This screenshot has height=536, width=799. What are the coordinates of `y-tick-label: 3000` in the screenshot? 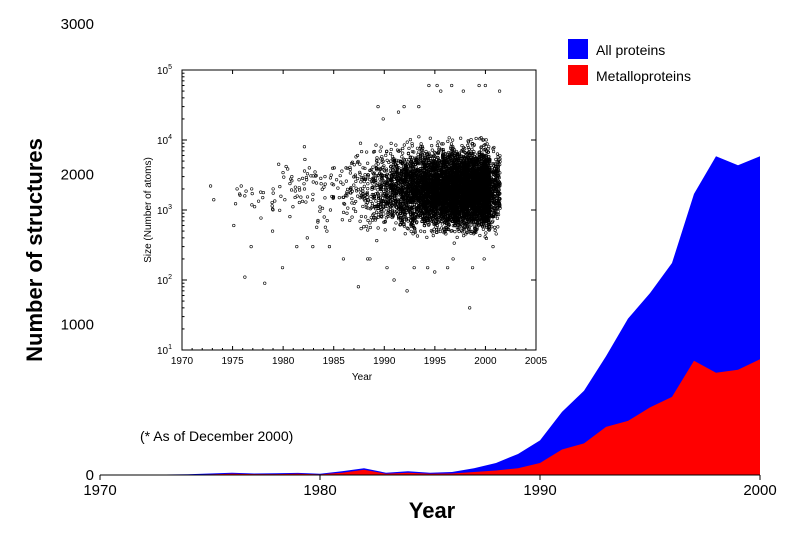 It's located at (77, 24).